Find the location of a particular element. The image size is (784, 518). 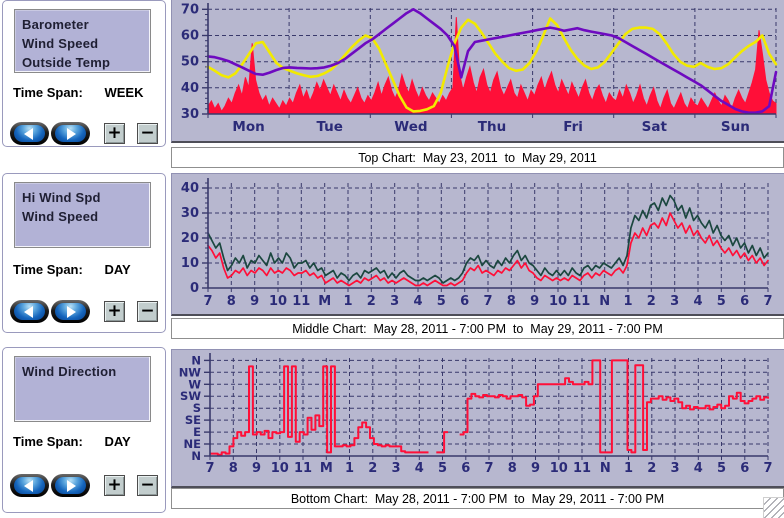

time-span-label: Time Span: is located at coordinates (48, 269).